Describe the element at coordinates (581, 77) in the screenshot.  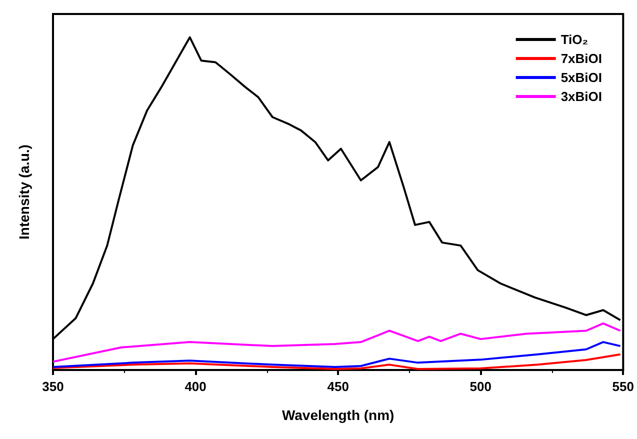
I see `legend-label: 5xBiOI` at that location.